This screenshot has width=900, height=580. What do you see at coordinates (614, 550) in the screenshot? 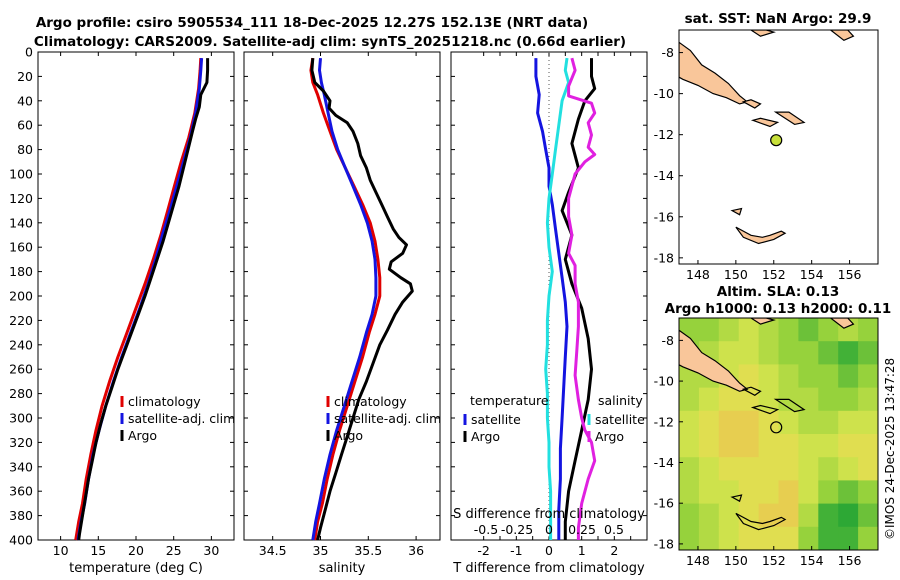
I see `xtick-label: 2` at bounding box center [614, 550].